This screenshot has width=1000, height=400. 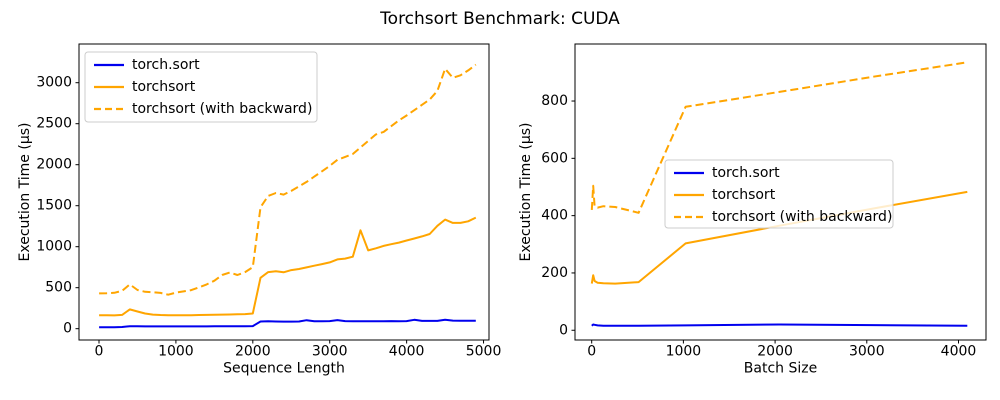 I want to click on y-tick-label: 200, so click(x=554, y=273).